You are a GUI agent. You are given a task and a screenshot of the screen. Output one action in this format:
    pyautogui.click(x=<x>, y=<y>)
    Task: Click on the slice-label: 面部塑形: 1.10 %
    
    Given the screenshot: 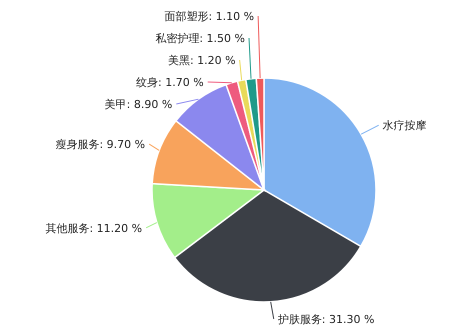 What is the action you would take?
    pyautogui.click(x=209, y=16)
    